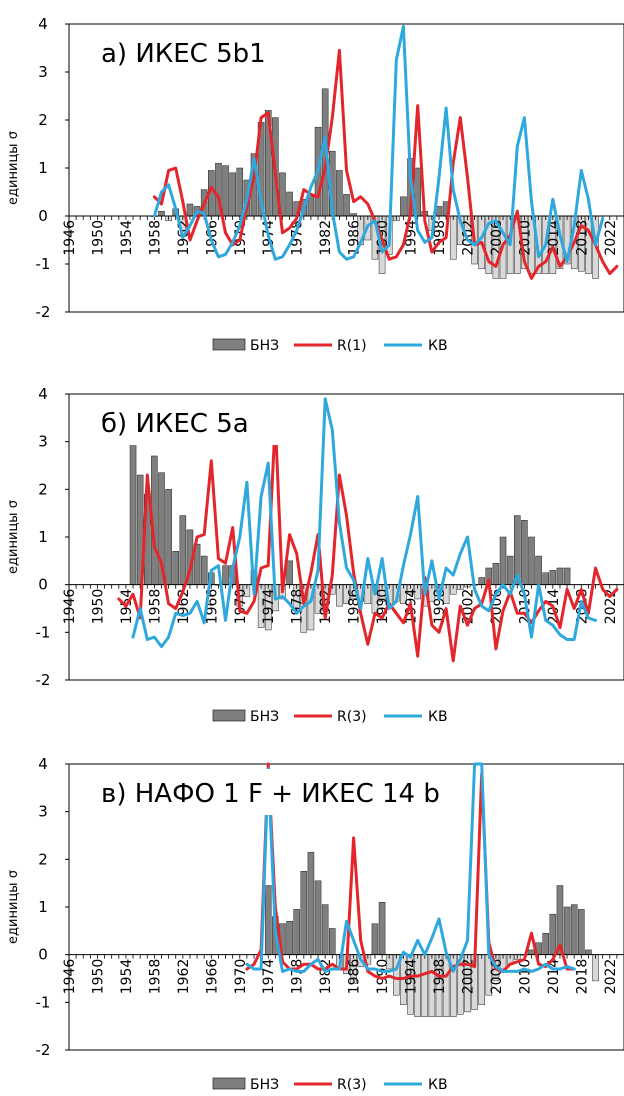 This screenshot has height=1096, width=624. What do you see at coordinates (298, 238) in the screenshot?
I see `x-tick-label: 1978` at bounding box center [298, 238].